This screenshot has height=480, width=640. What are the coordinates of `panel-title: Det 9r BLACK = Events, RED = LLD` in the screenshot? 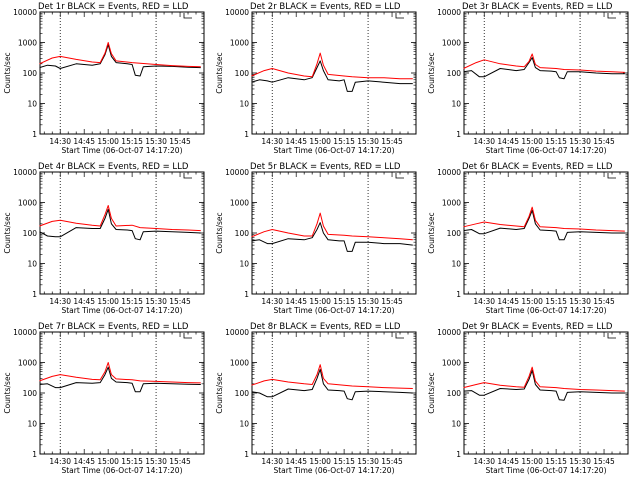 It's located at (537, 327).